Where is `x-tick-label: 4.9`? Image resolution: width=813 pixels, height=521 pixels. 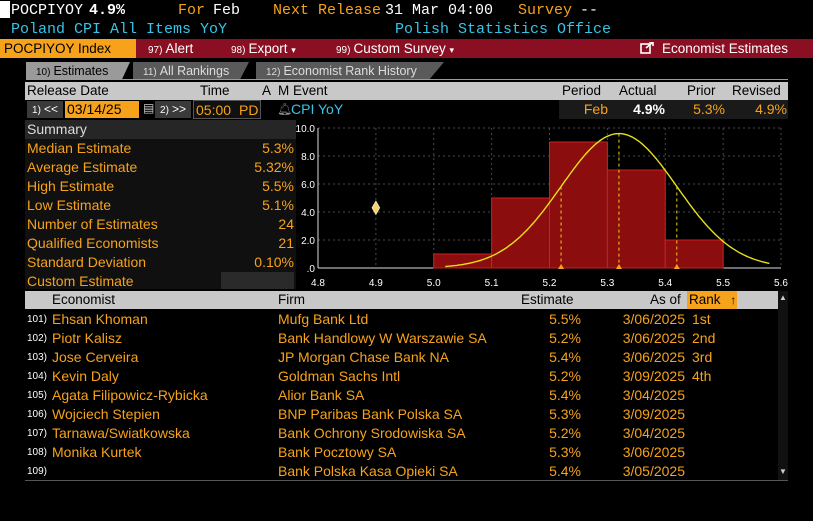
x-tick-label: 4.9 is located at coordinates (376, 283).